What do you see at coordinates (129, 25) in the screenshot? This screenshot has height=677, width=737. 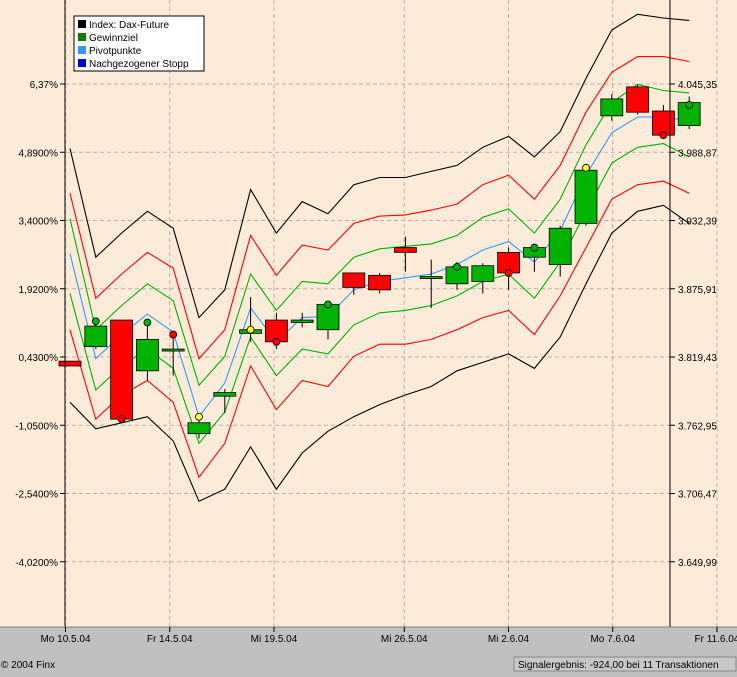 I see `legend-label-0: Index: Dax-Future` at bounding box center [129, 25].